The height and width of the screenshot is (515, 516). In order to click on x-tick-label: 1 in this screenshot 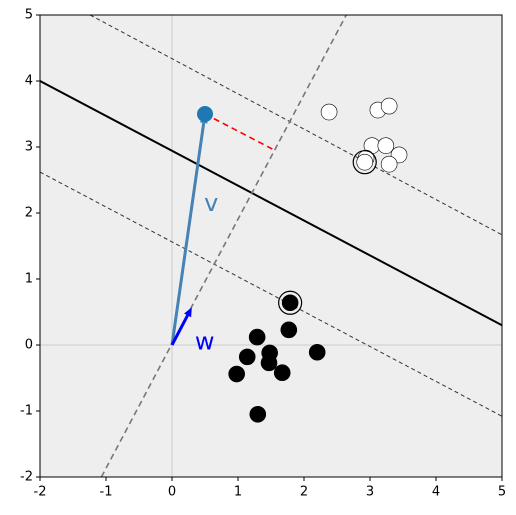, I will do `click(238, 492)`.